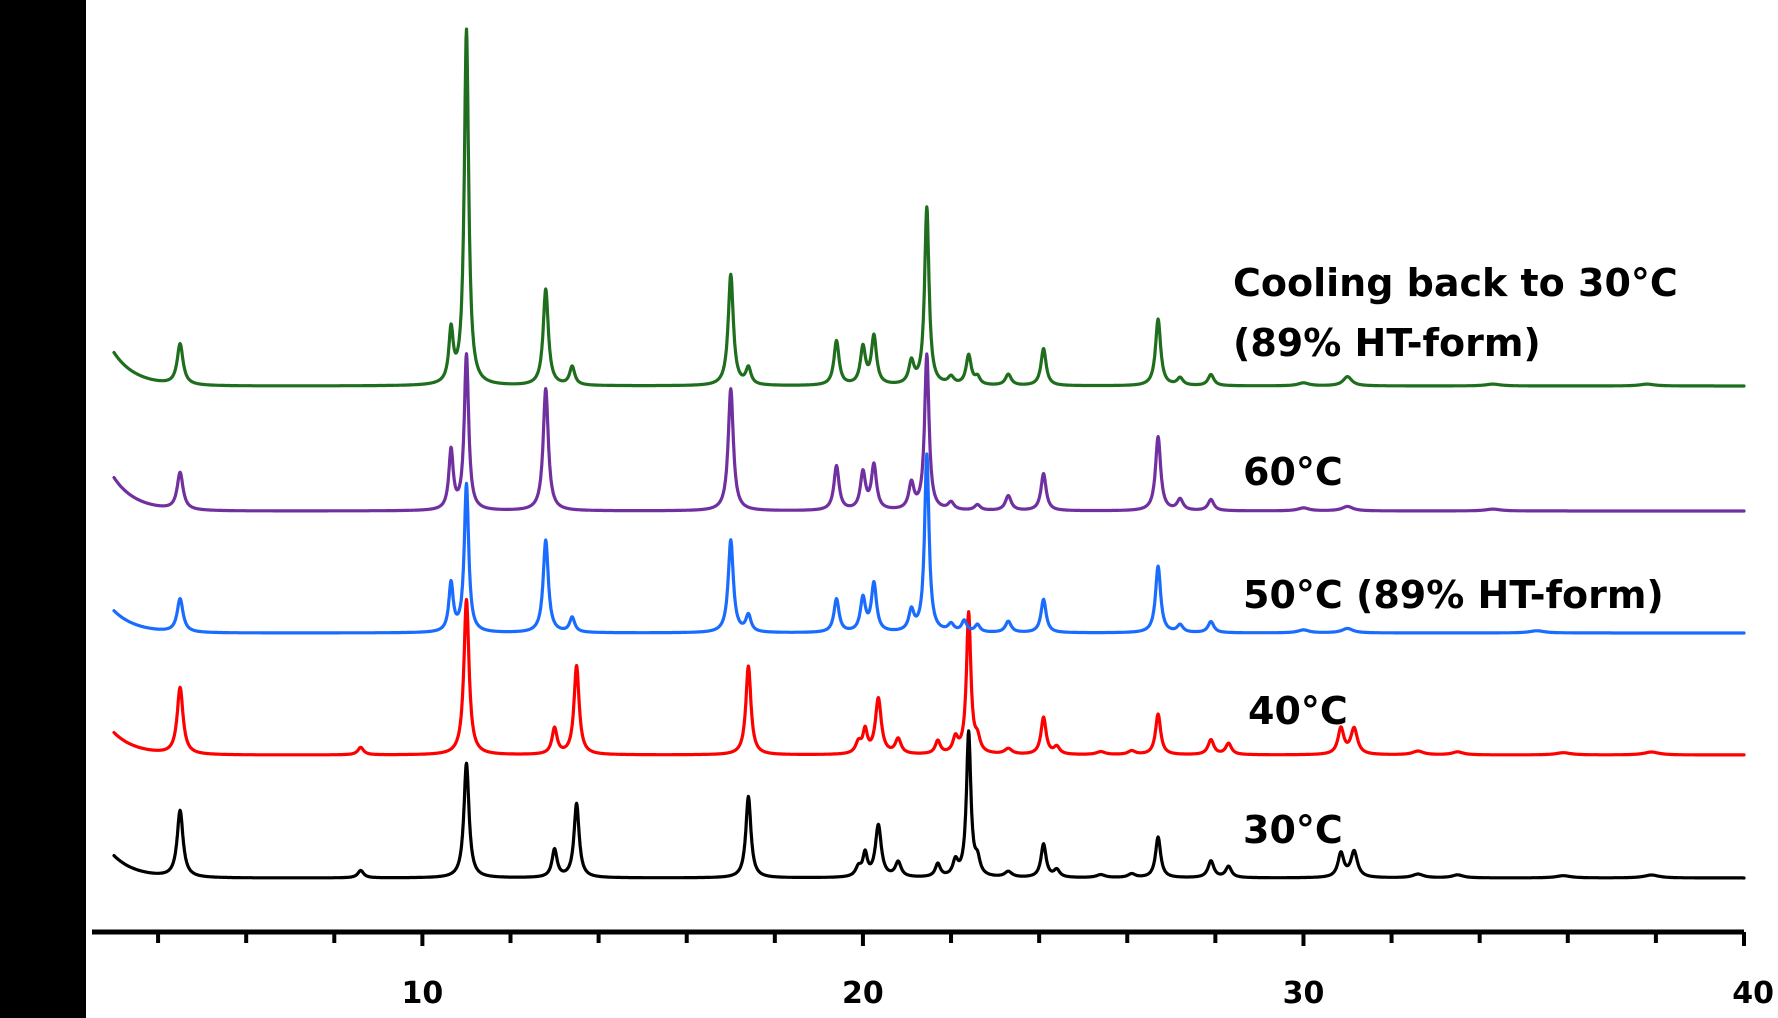 The height and width of the screenshot is (1018, 1778). I want to click on series-label-3: 60°C, so click(1293, 472).